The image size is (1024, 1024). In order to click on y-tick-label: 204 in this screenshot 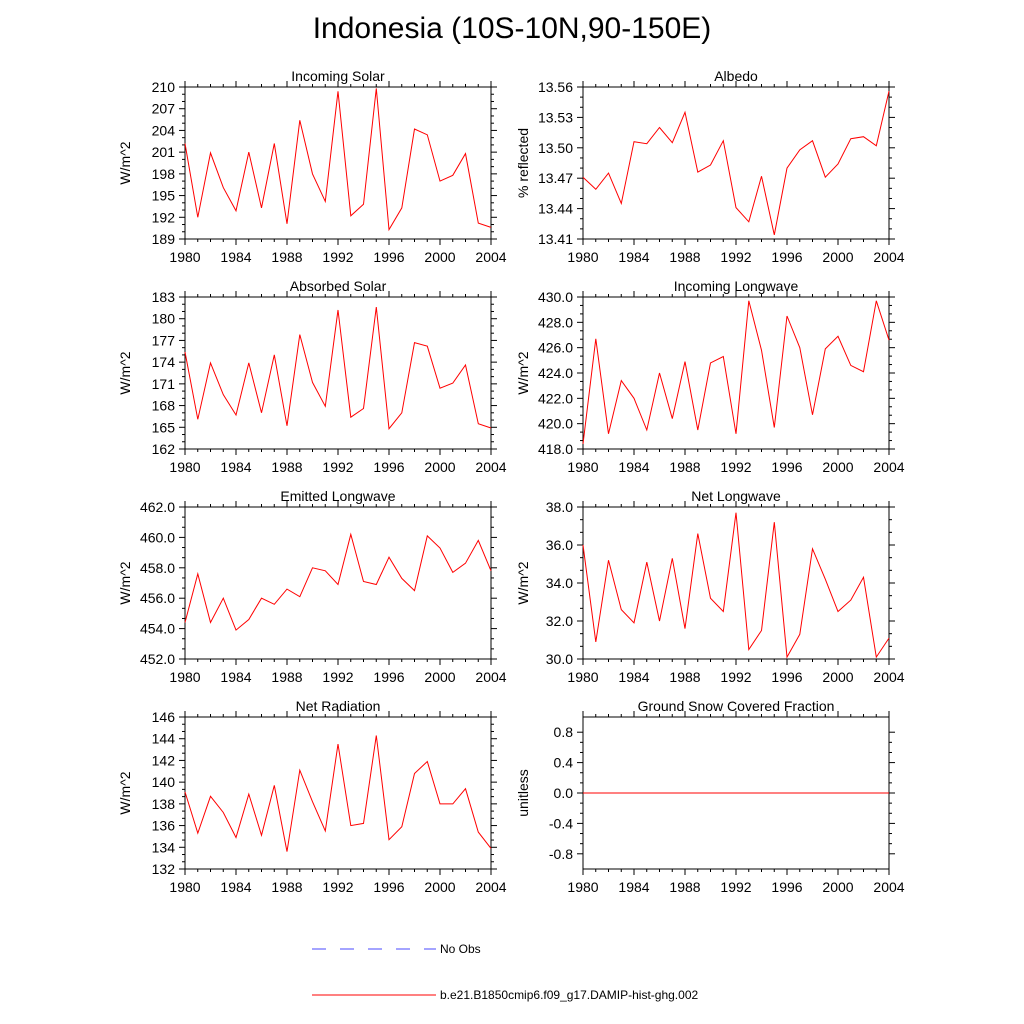, I will do `click(164, 130)`.